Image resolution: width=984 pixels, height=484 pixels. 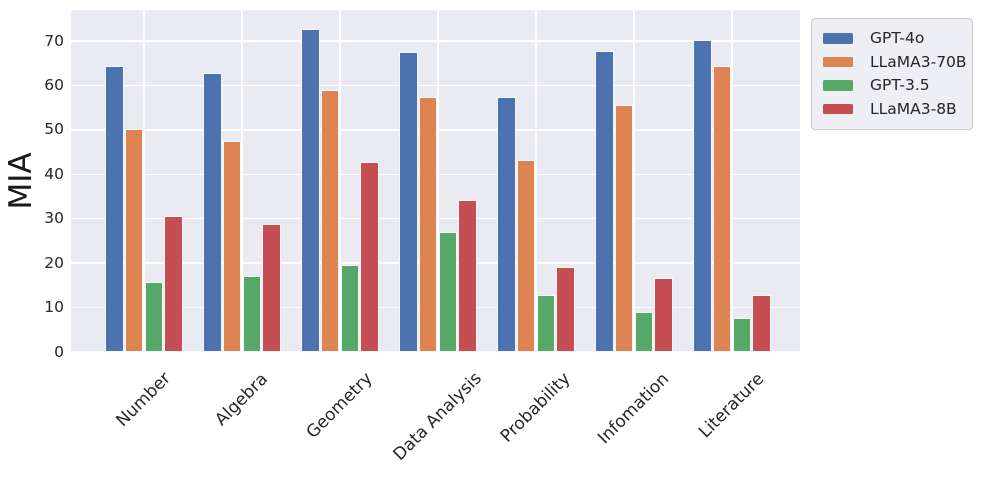 What do you see at coordinates (913, 108) in the screenshot?
I see `legend-label: LLaMA3-8B` at bounding box center [913, 108].